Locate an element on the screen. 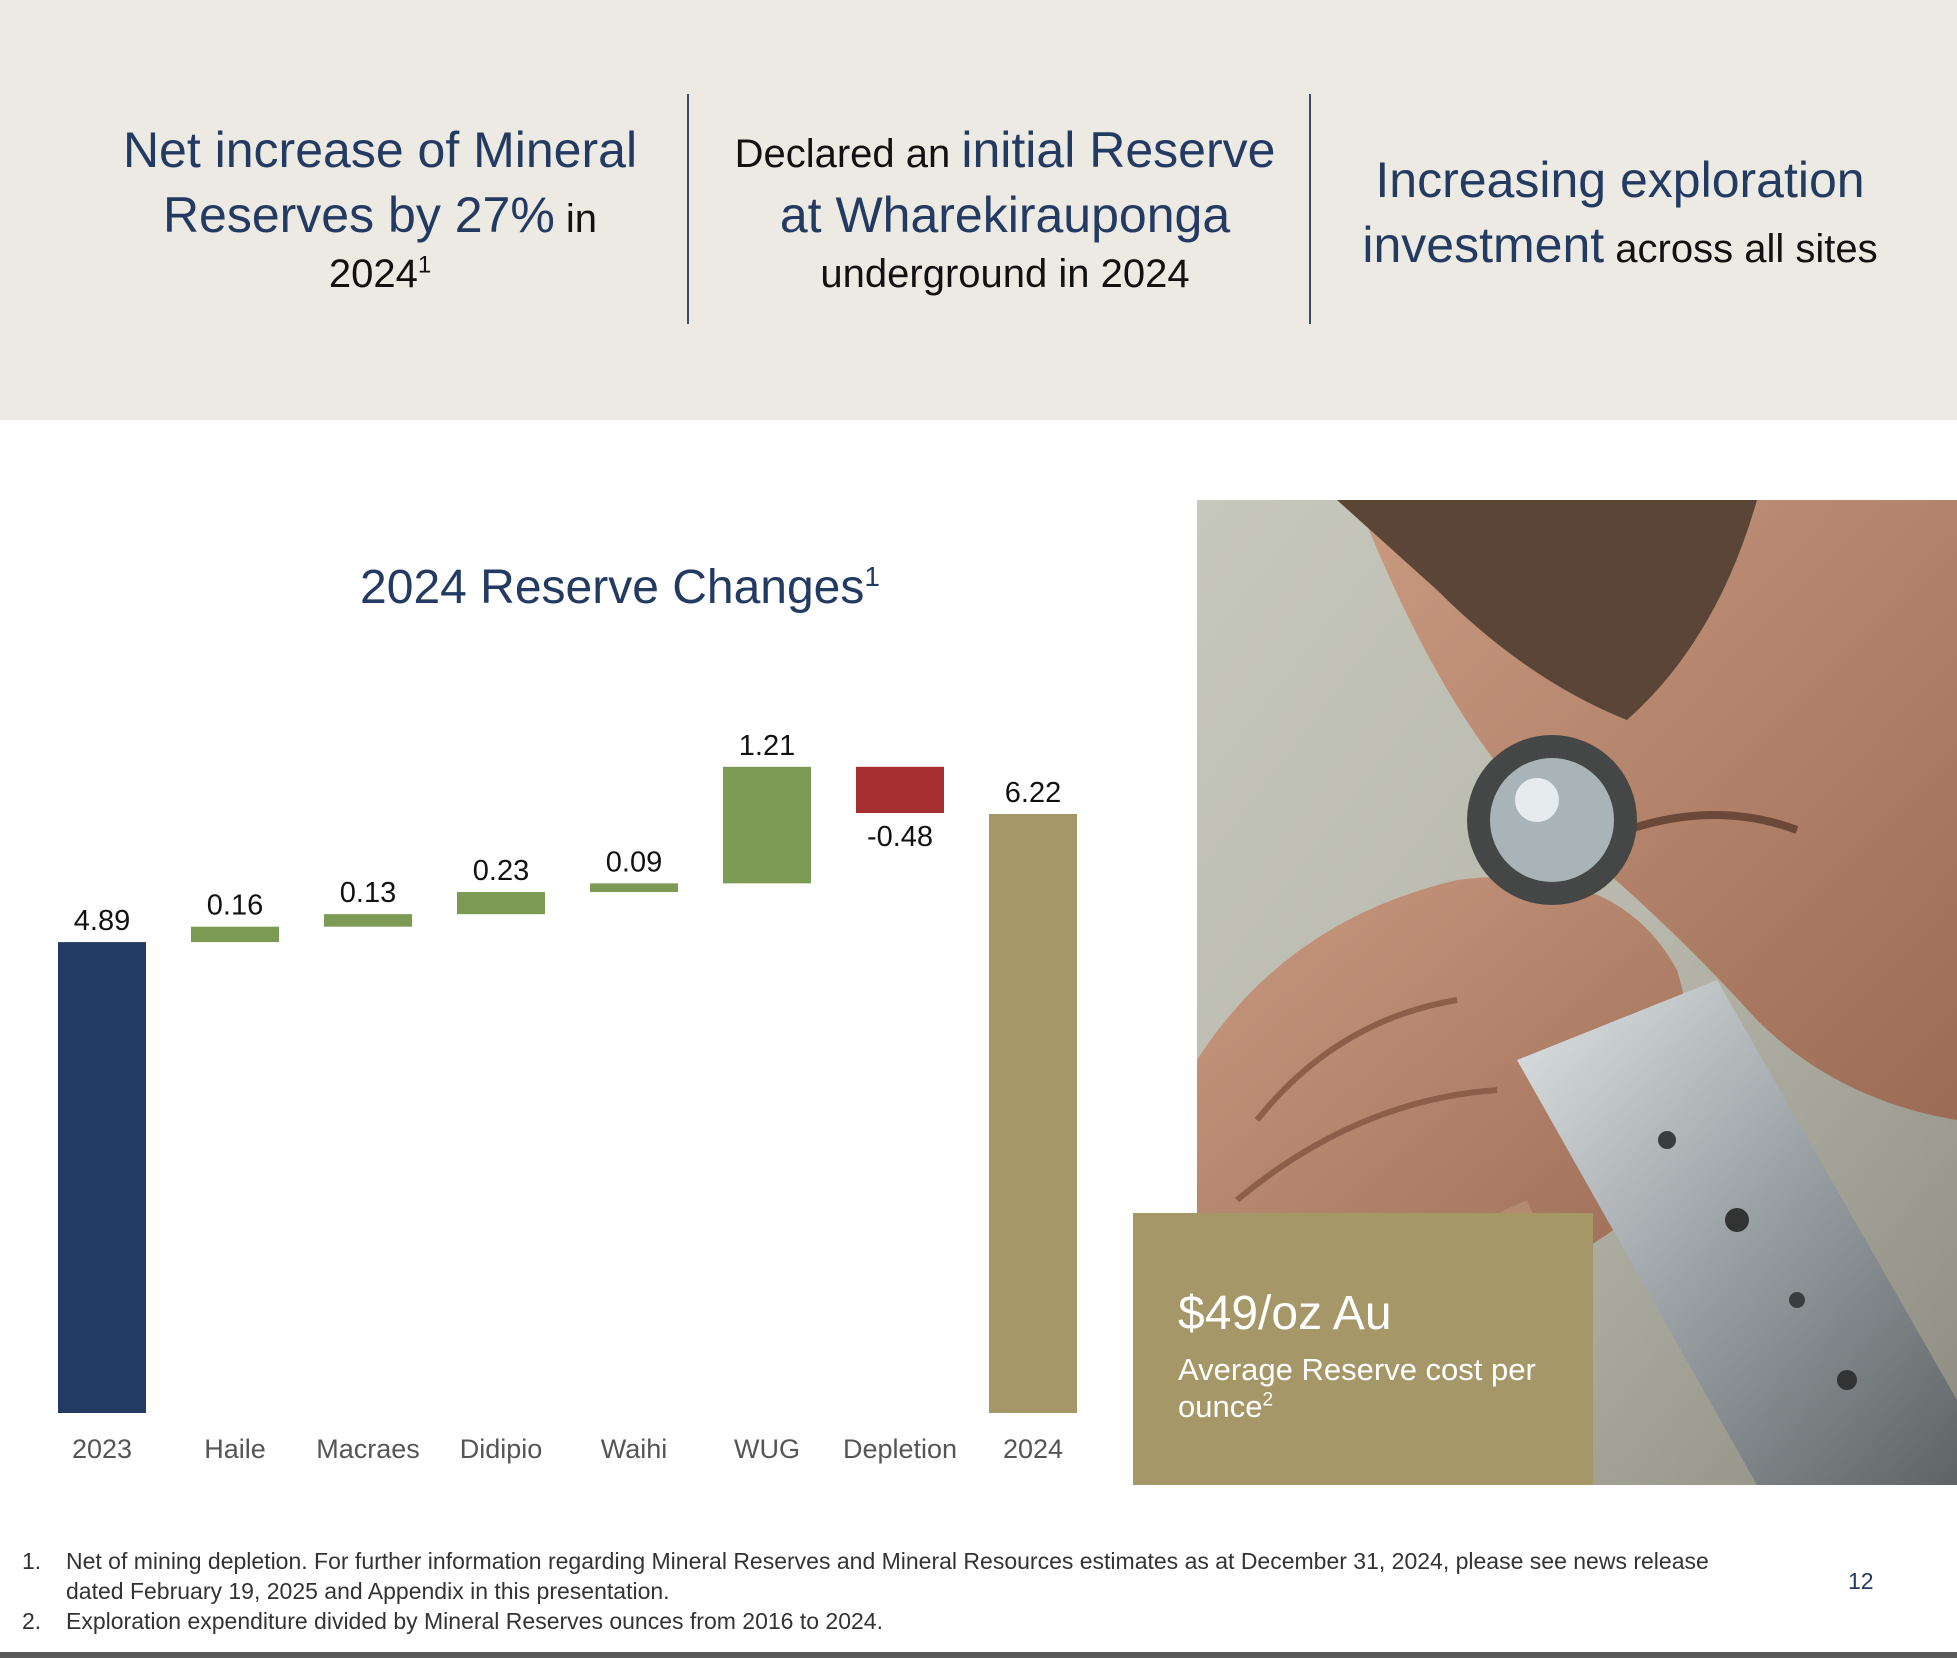 The width and height of the screenshot is (1957, 1658). data-label-haile: 0.16 is located at coordinates (235, 906).